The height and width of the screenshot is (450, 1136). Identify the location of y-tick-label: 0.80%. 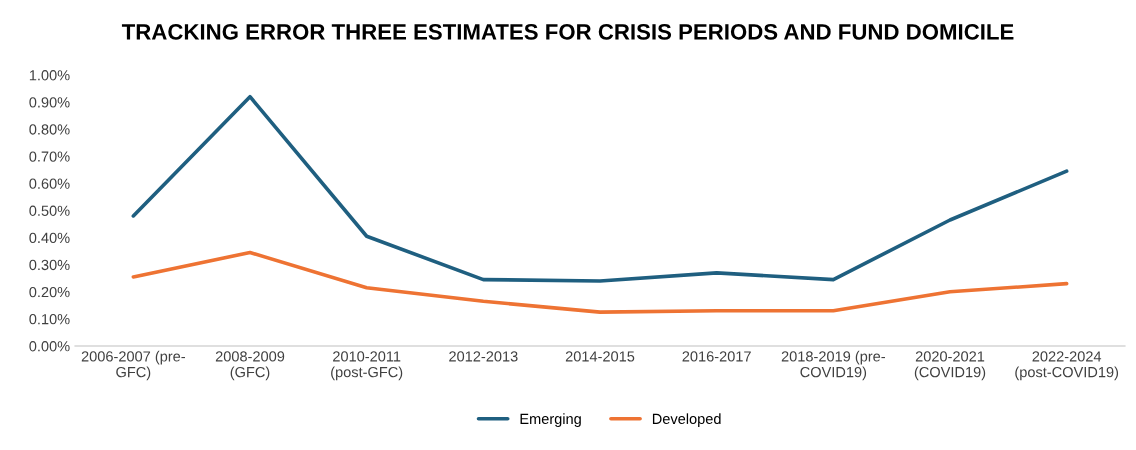
(49, 129).